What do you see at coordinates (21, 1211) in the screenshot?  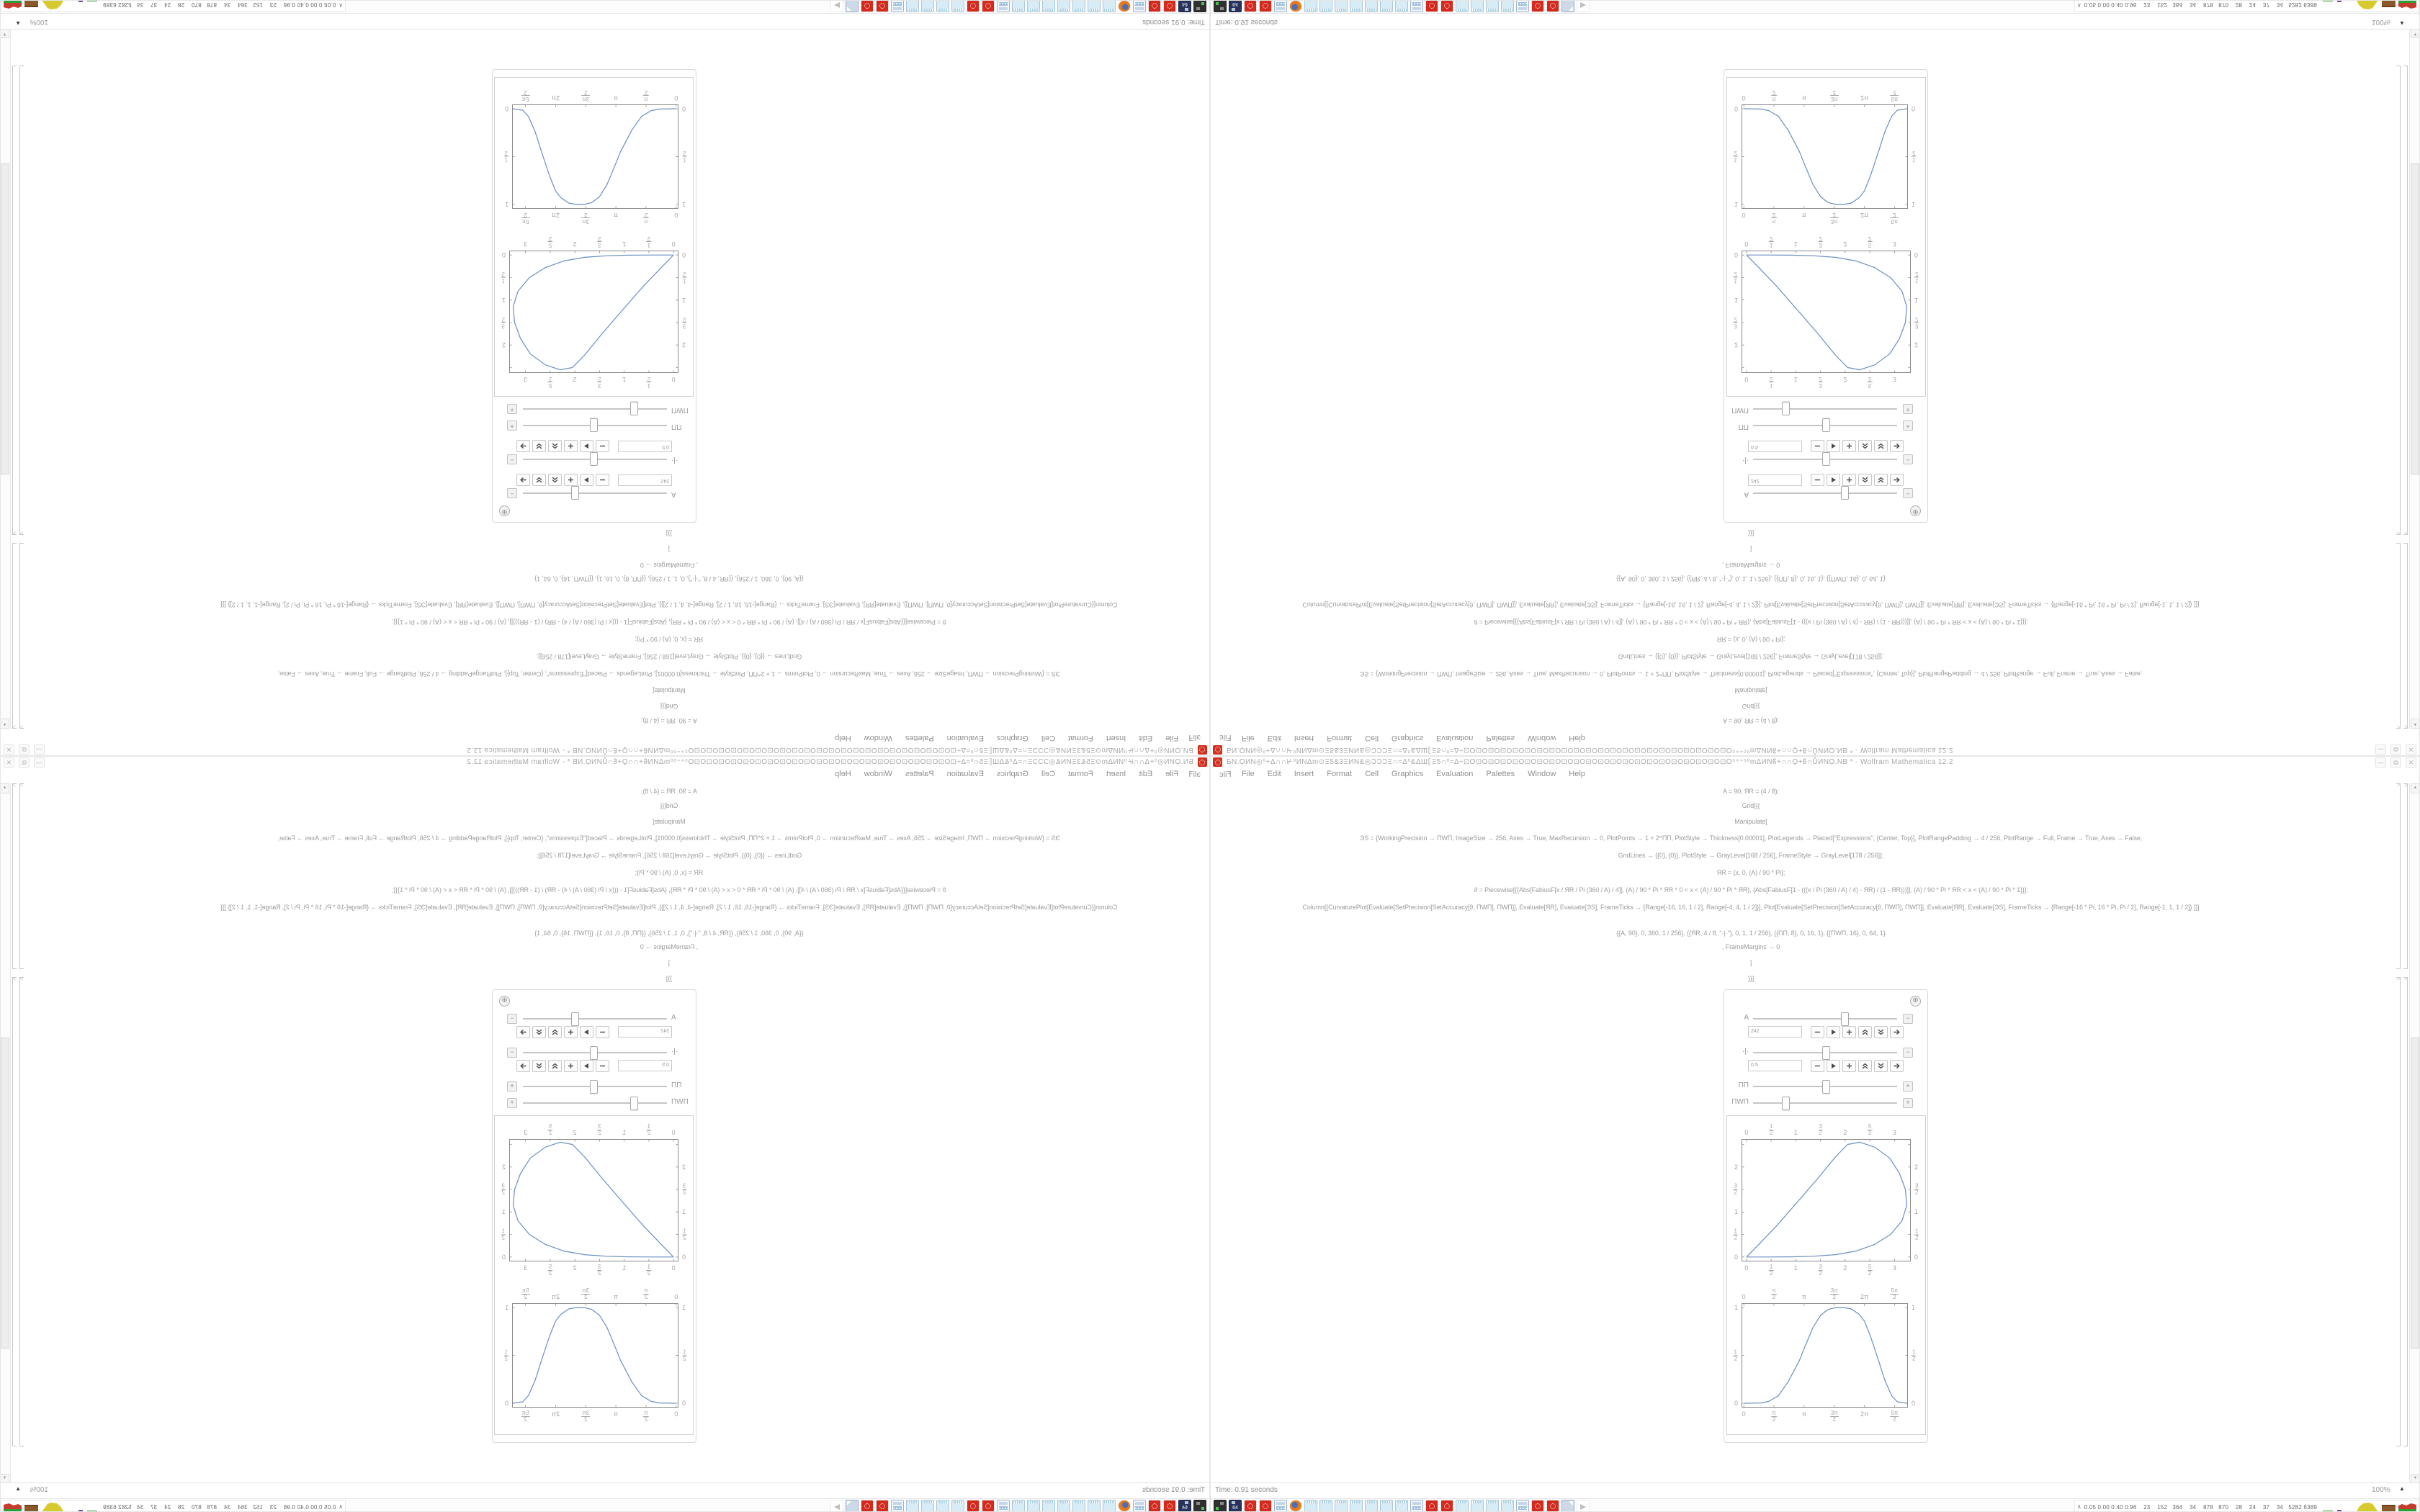 I see `cell-bracket-output-inner` at bounding box center [21, 1211].